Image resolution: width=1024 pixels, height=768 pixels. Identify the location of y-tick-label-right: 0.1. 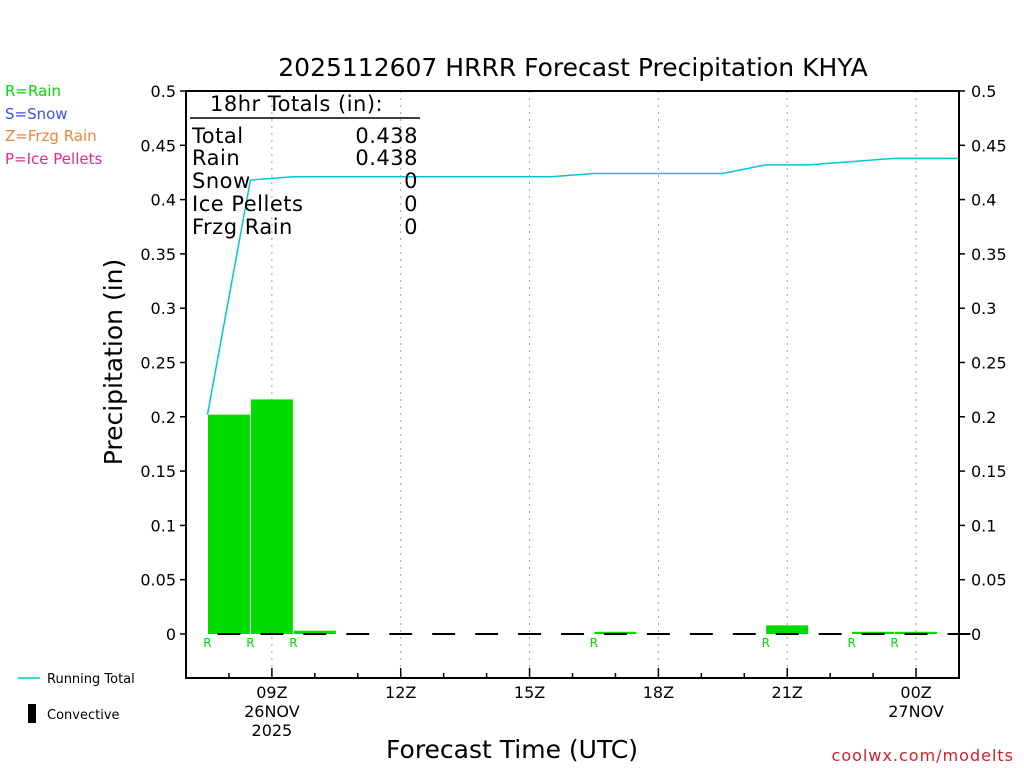
(983, 525).